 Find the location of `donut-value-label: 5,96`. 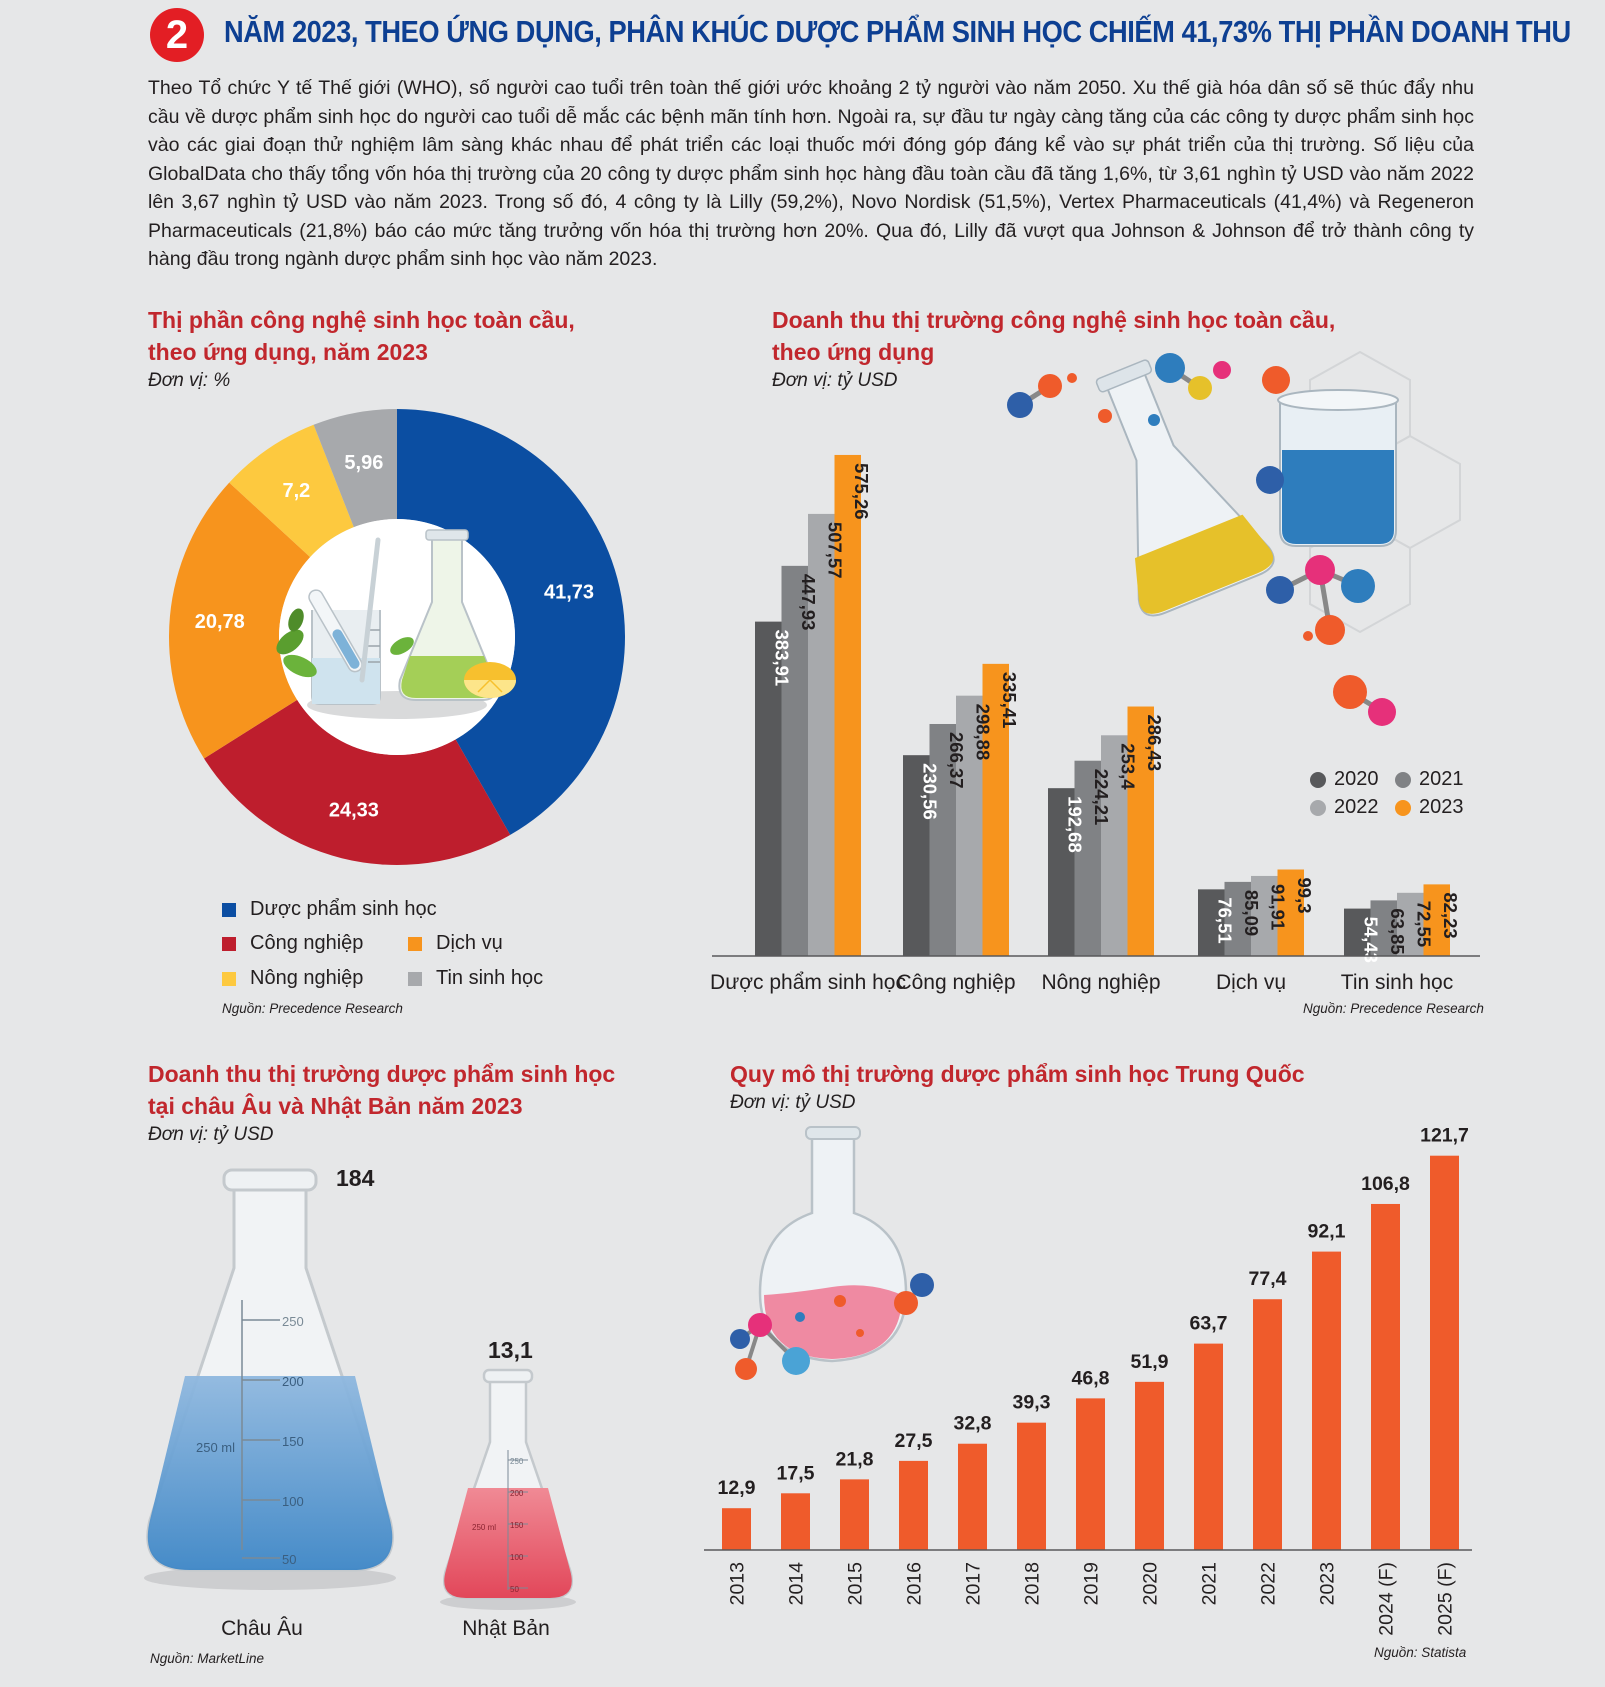

donut-value-label: 5,96 is located at coordinates (363, 463).